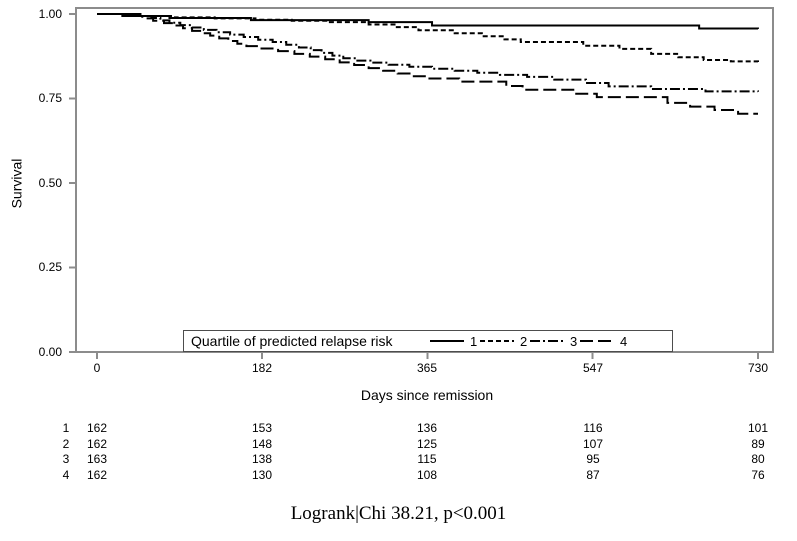  I want to click on risk-value: 130, so click(262, 475).